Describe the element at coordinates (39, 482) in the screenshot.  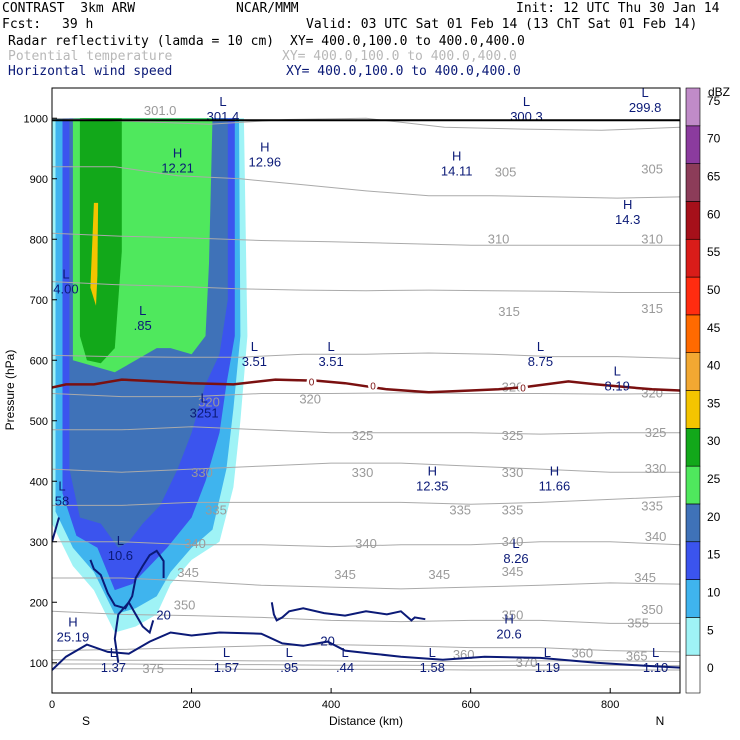
I see `y-tick-label: 400` at that location.